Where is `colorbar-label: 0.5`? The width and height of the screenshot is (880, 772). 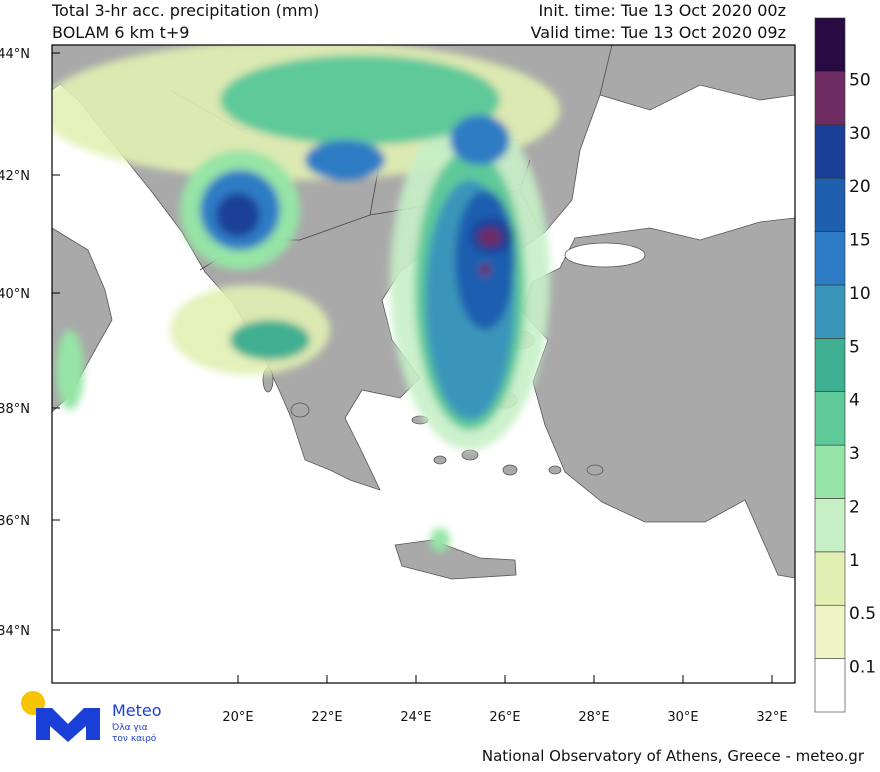
colorbar-label: 0.5 is located at coordinates (862, 614).